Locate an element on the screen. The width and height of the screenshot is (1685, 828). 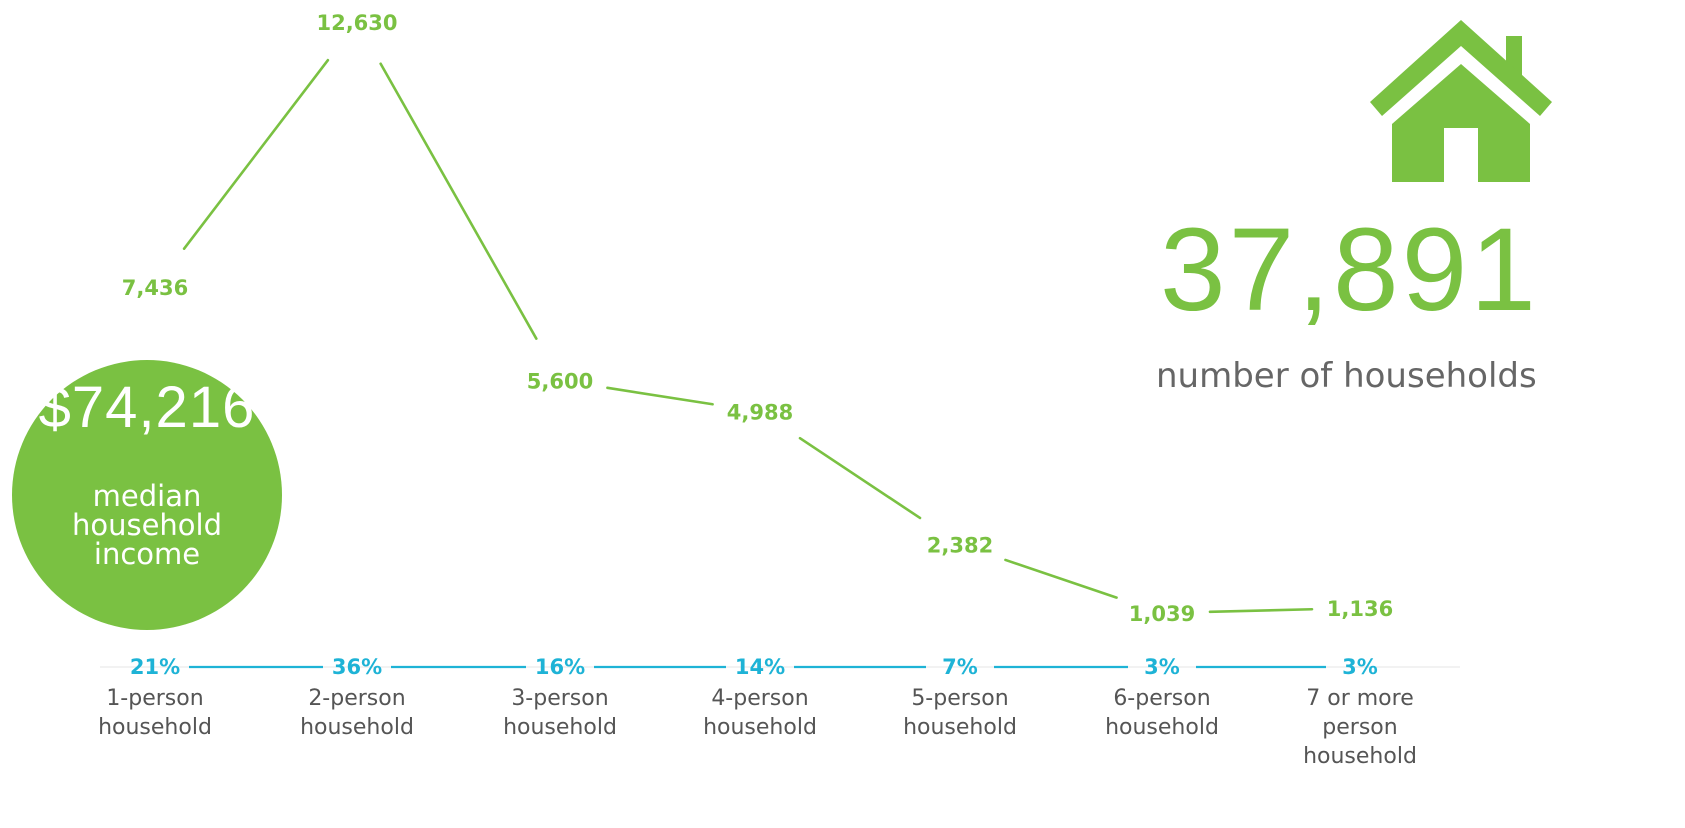
households-value: 37,891 is located at coordinates (1349, 270).